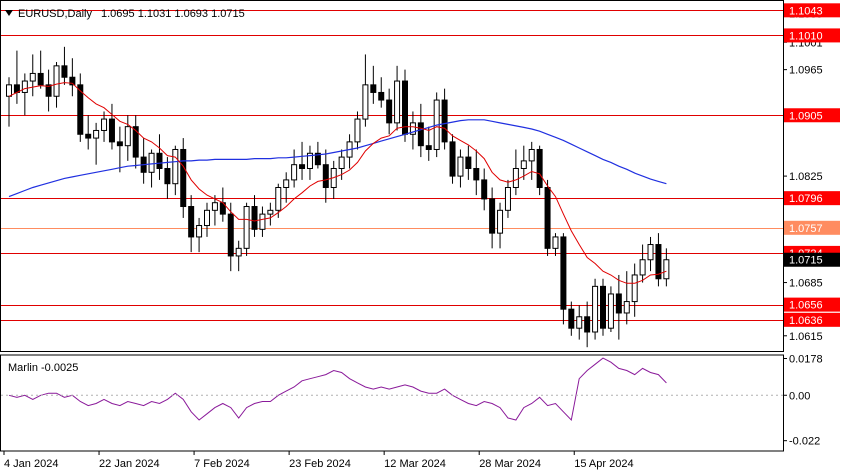 The image size is (841, 475). What do you see at coordinates (603, 464) in the screenshot?
I see `time-tick-label: 15 Apr 2024` at bounding box center [603, 464].